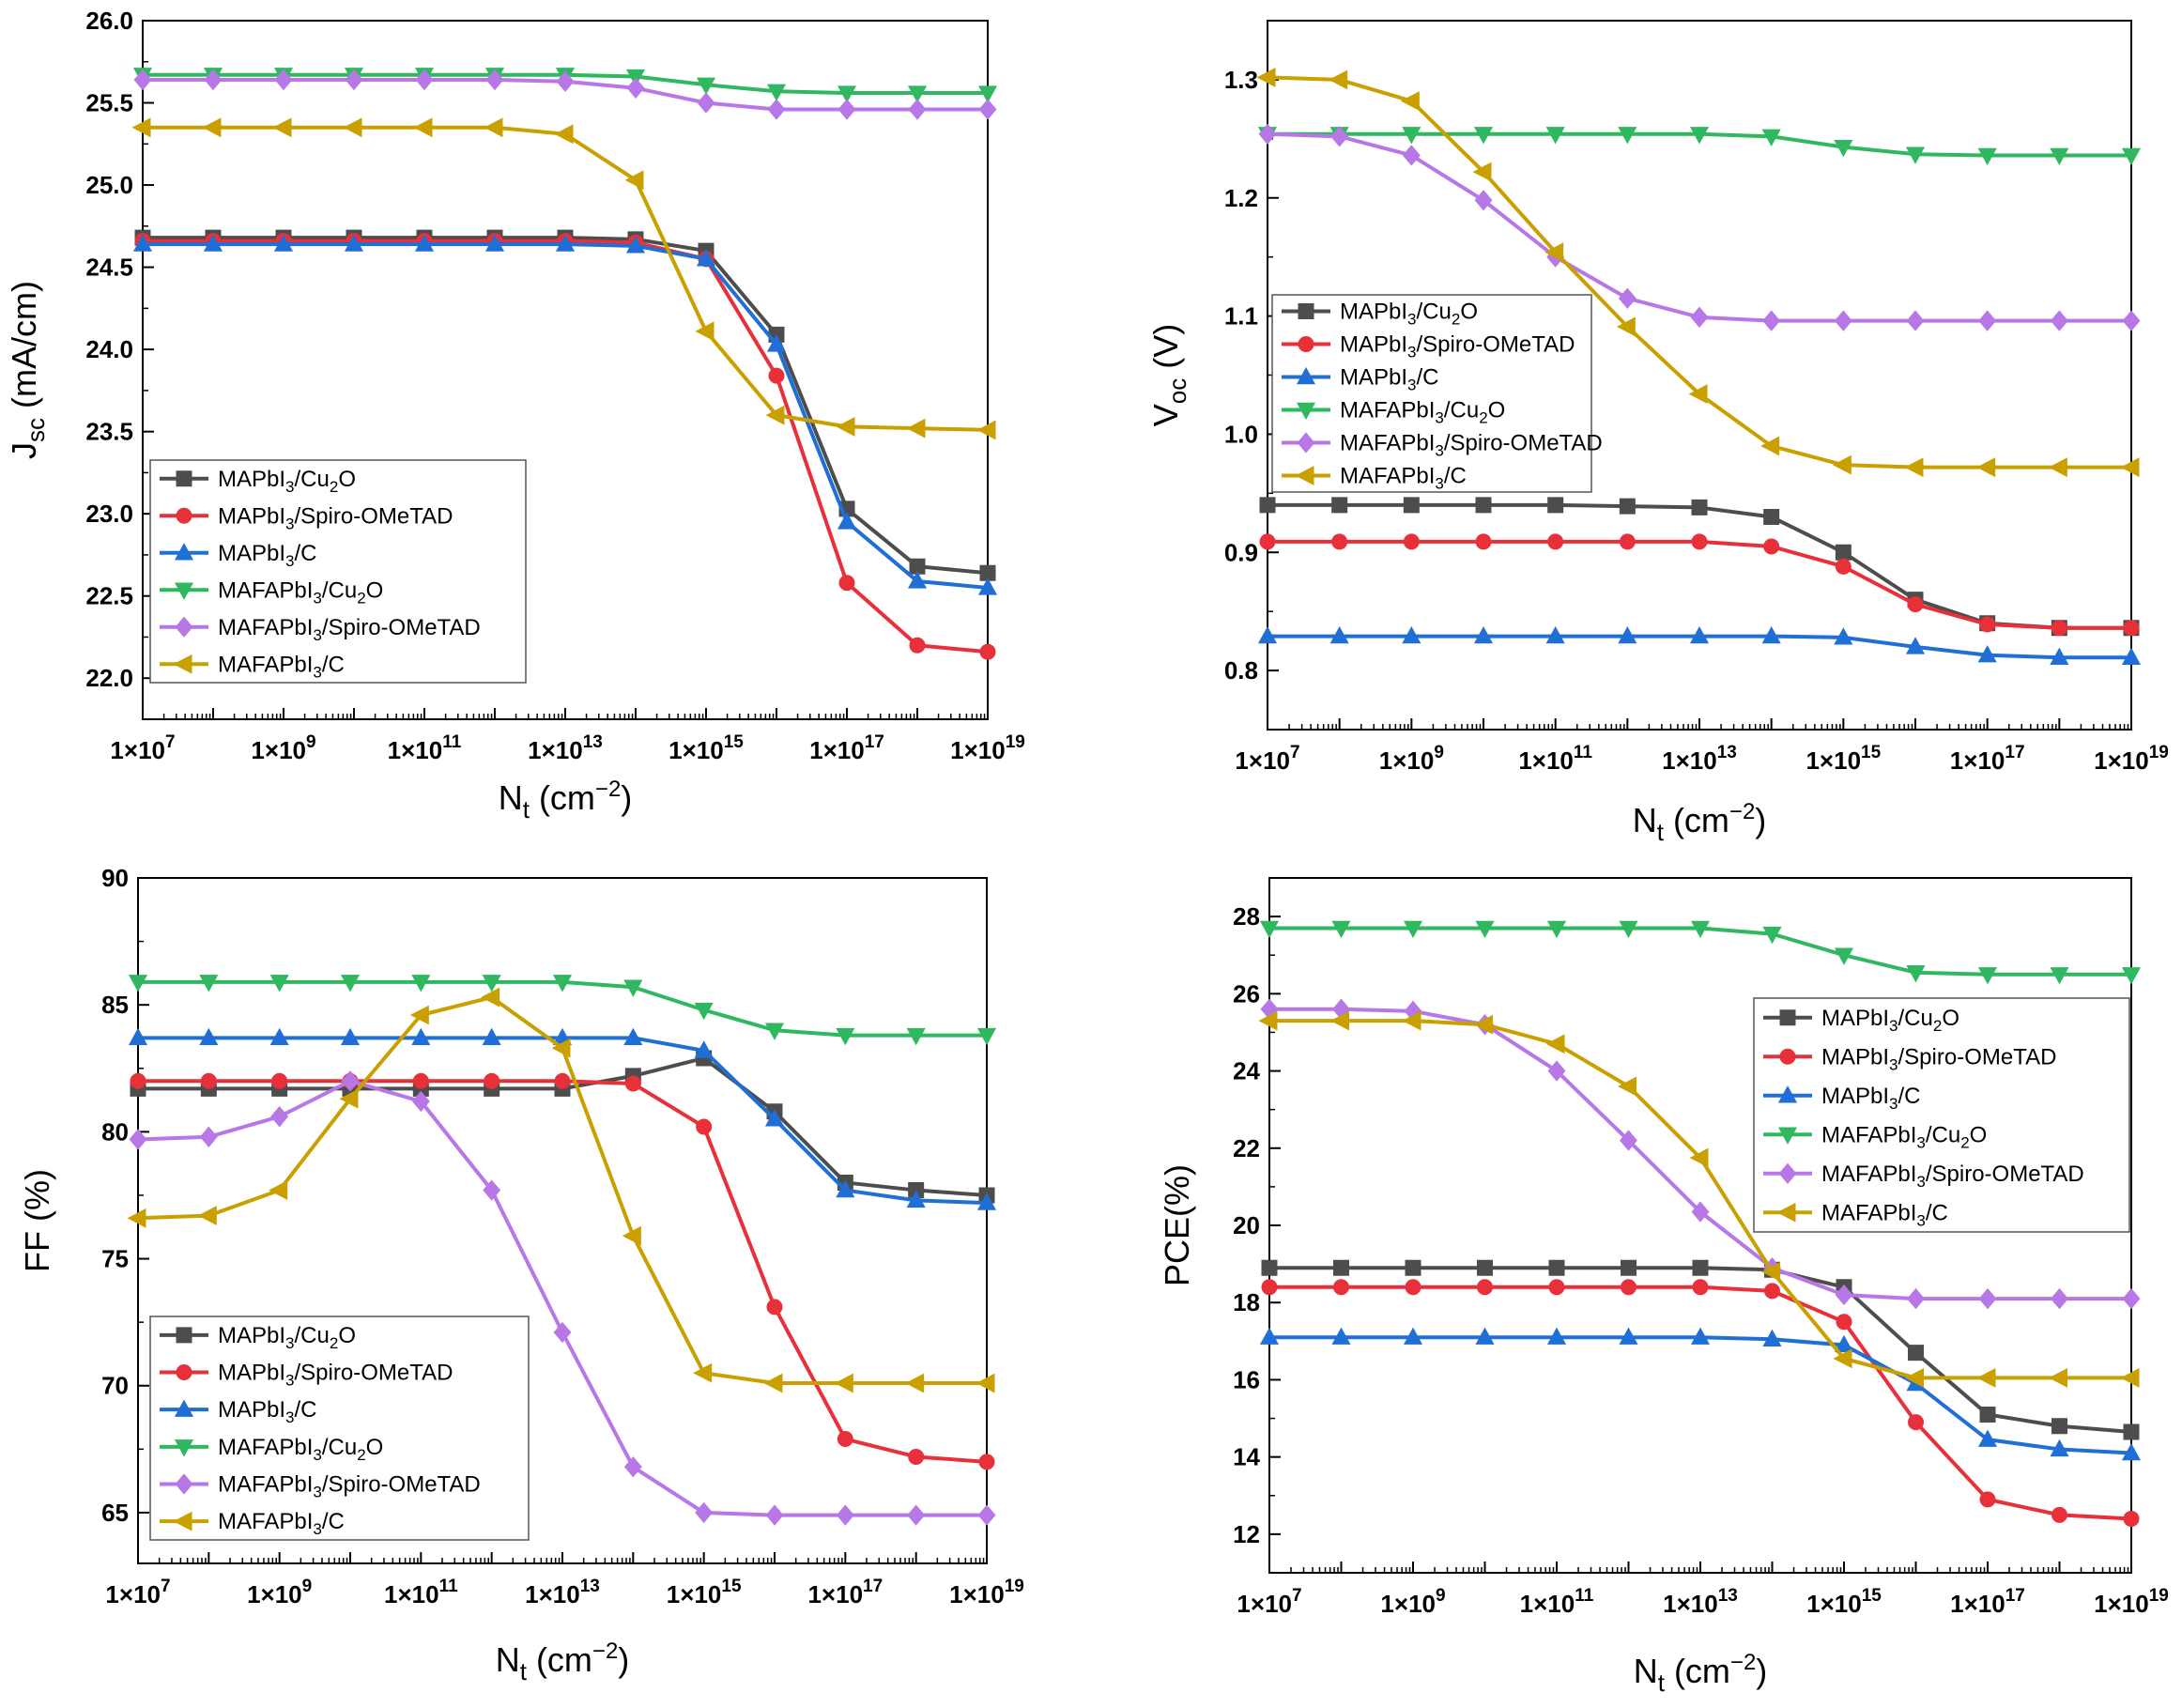  What do you see at coordinates (1241, 80) in the screenshot?
I see `y-tick-label: 1.3` at bounding box center [1241, 80].